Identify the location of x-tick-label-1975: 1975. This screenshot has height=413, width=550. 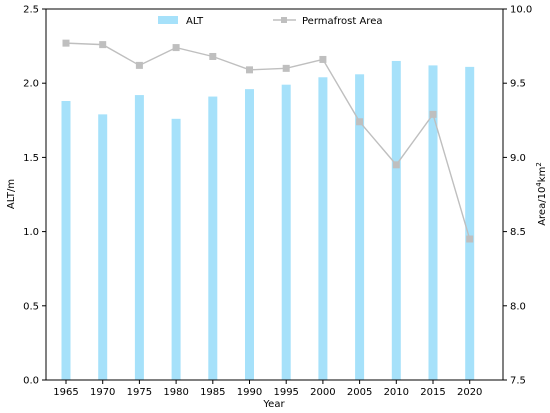
(139, 392).